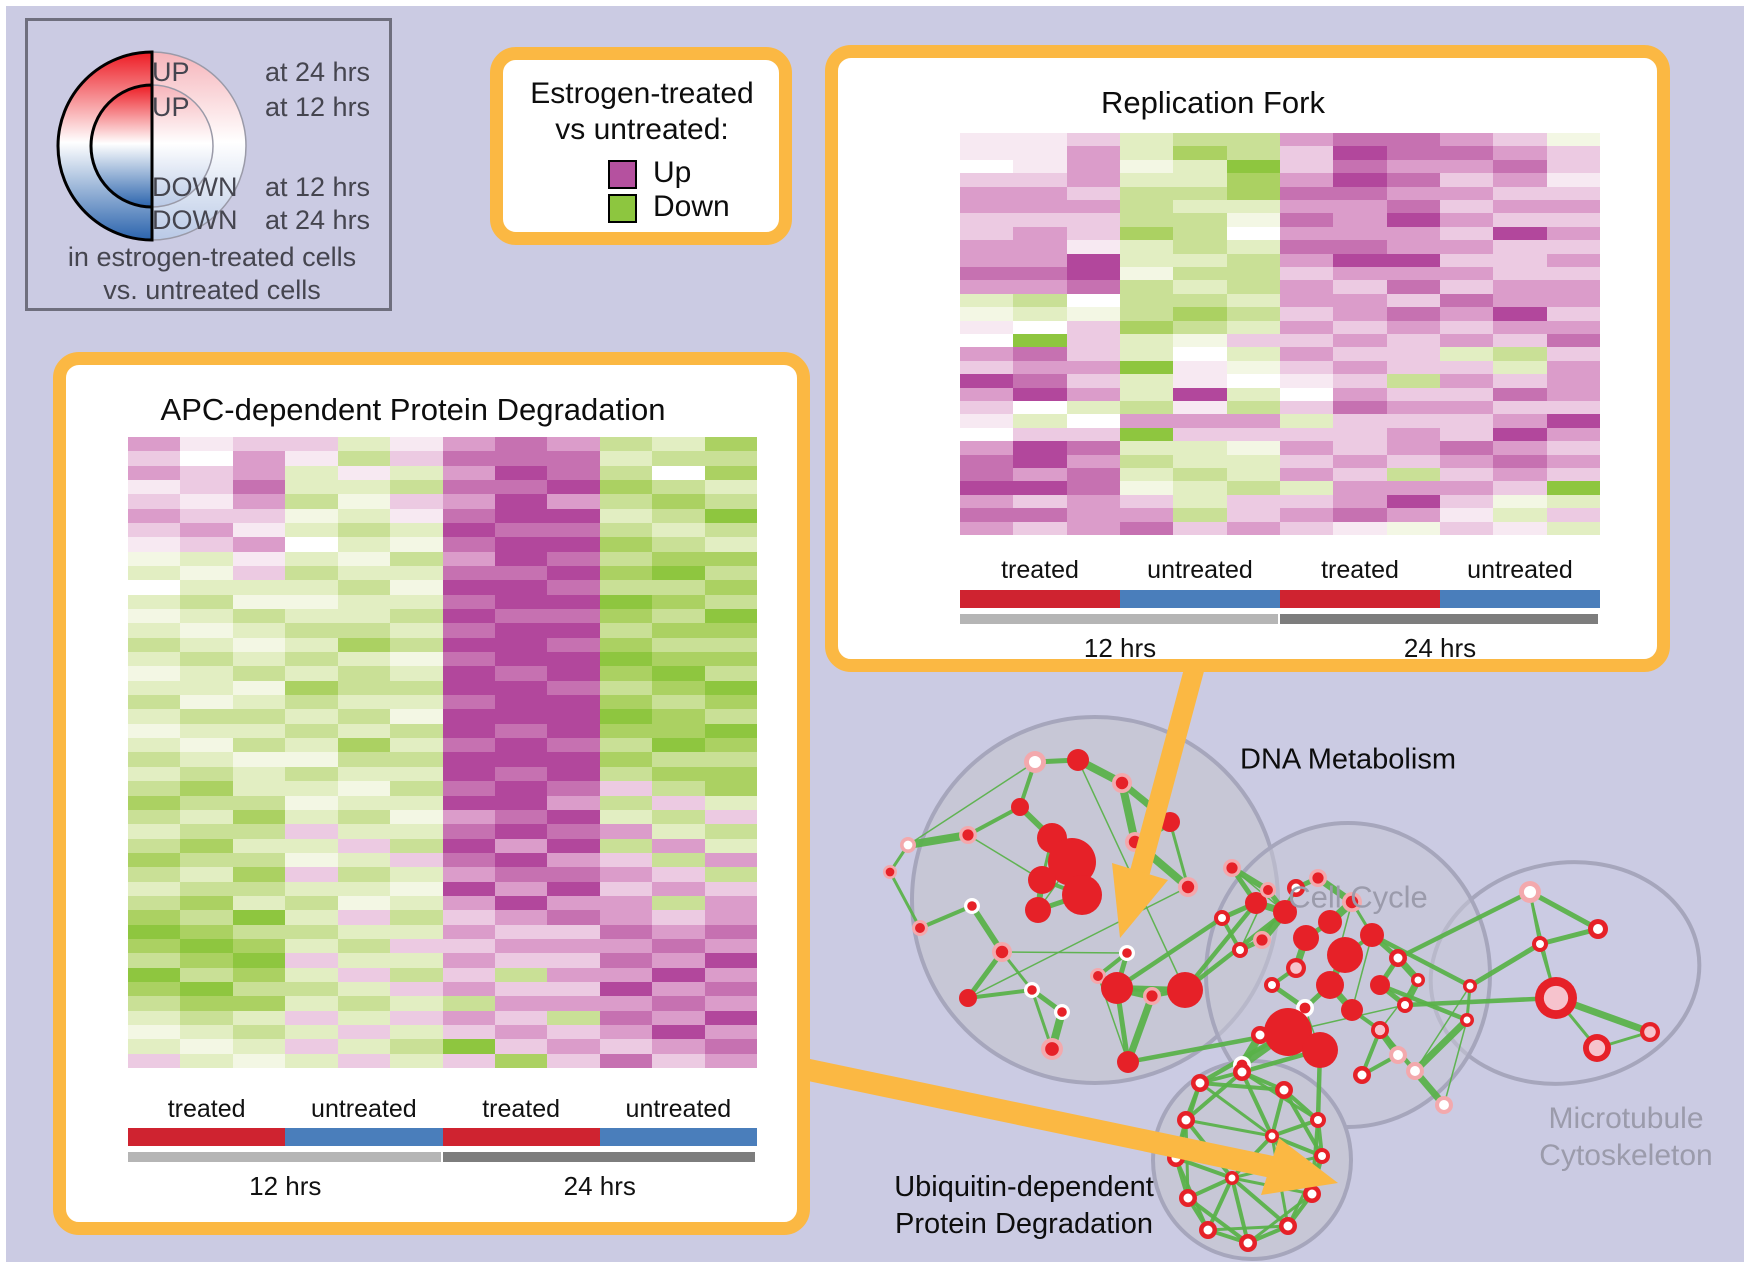  What do you see at coordinates (1200, 599) in the screenshot?
I see `untreated-bar` at bounding box center [1200, 599].